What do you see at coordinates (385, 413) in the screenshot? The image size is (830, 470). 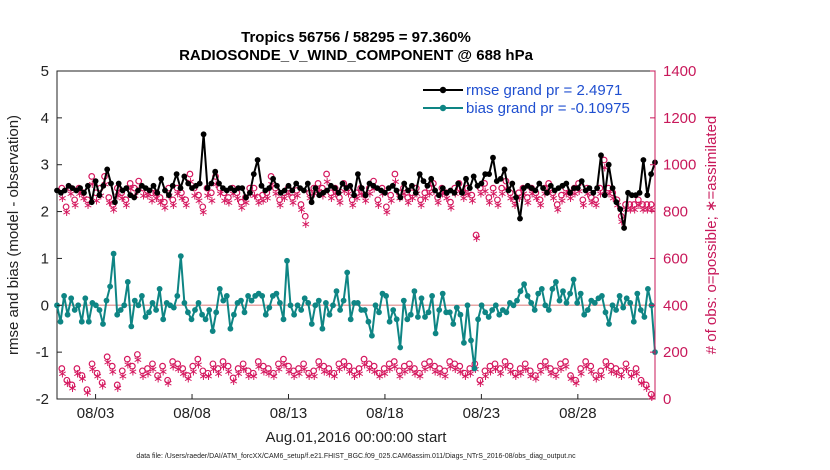 I see `x-tick-label: 08/18` at bounding box center [385, 413].